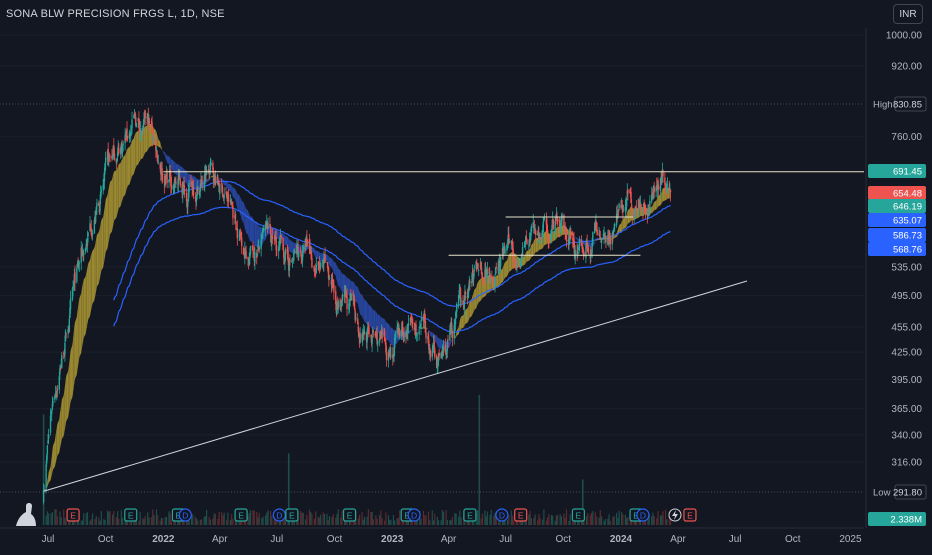  What do you see at coordinates (73, 516) in the screenshot?
I see `earnings-marker-label: E` at bounding box center [73, 516].